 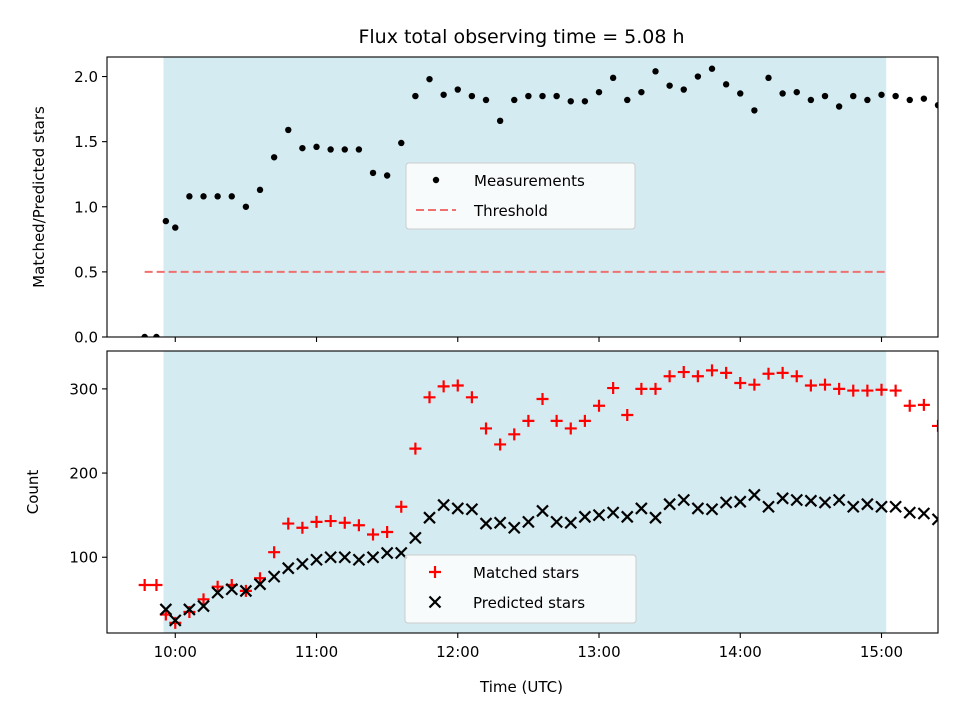 What do you see at coordinates (86, 142) in the screenshot?
I see `y-tick-label: 1.5` at bounding box center [86, 142].